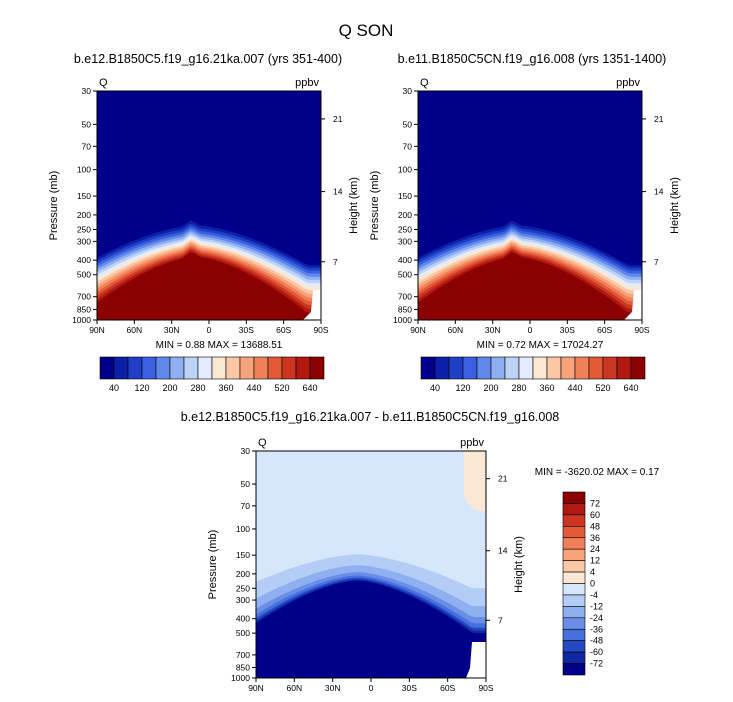  What do you see at coordinates (405, 215) in the screenshot?
I see `panel-right-y-tick-label: 200` at bounding box center [405, 215].